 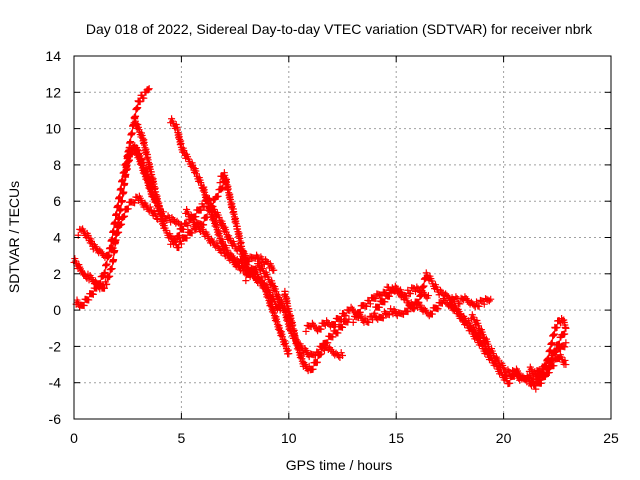 What do you see at coordinates (344, 438) in the screenshot?
I see `x-tick-labels: 0 5 10 15 20 25` at bounding box center [344, 438].